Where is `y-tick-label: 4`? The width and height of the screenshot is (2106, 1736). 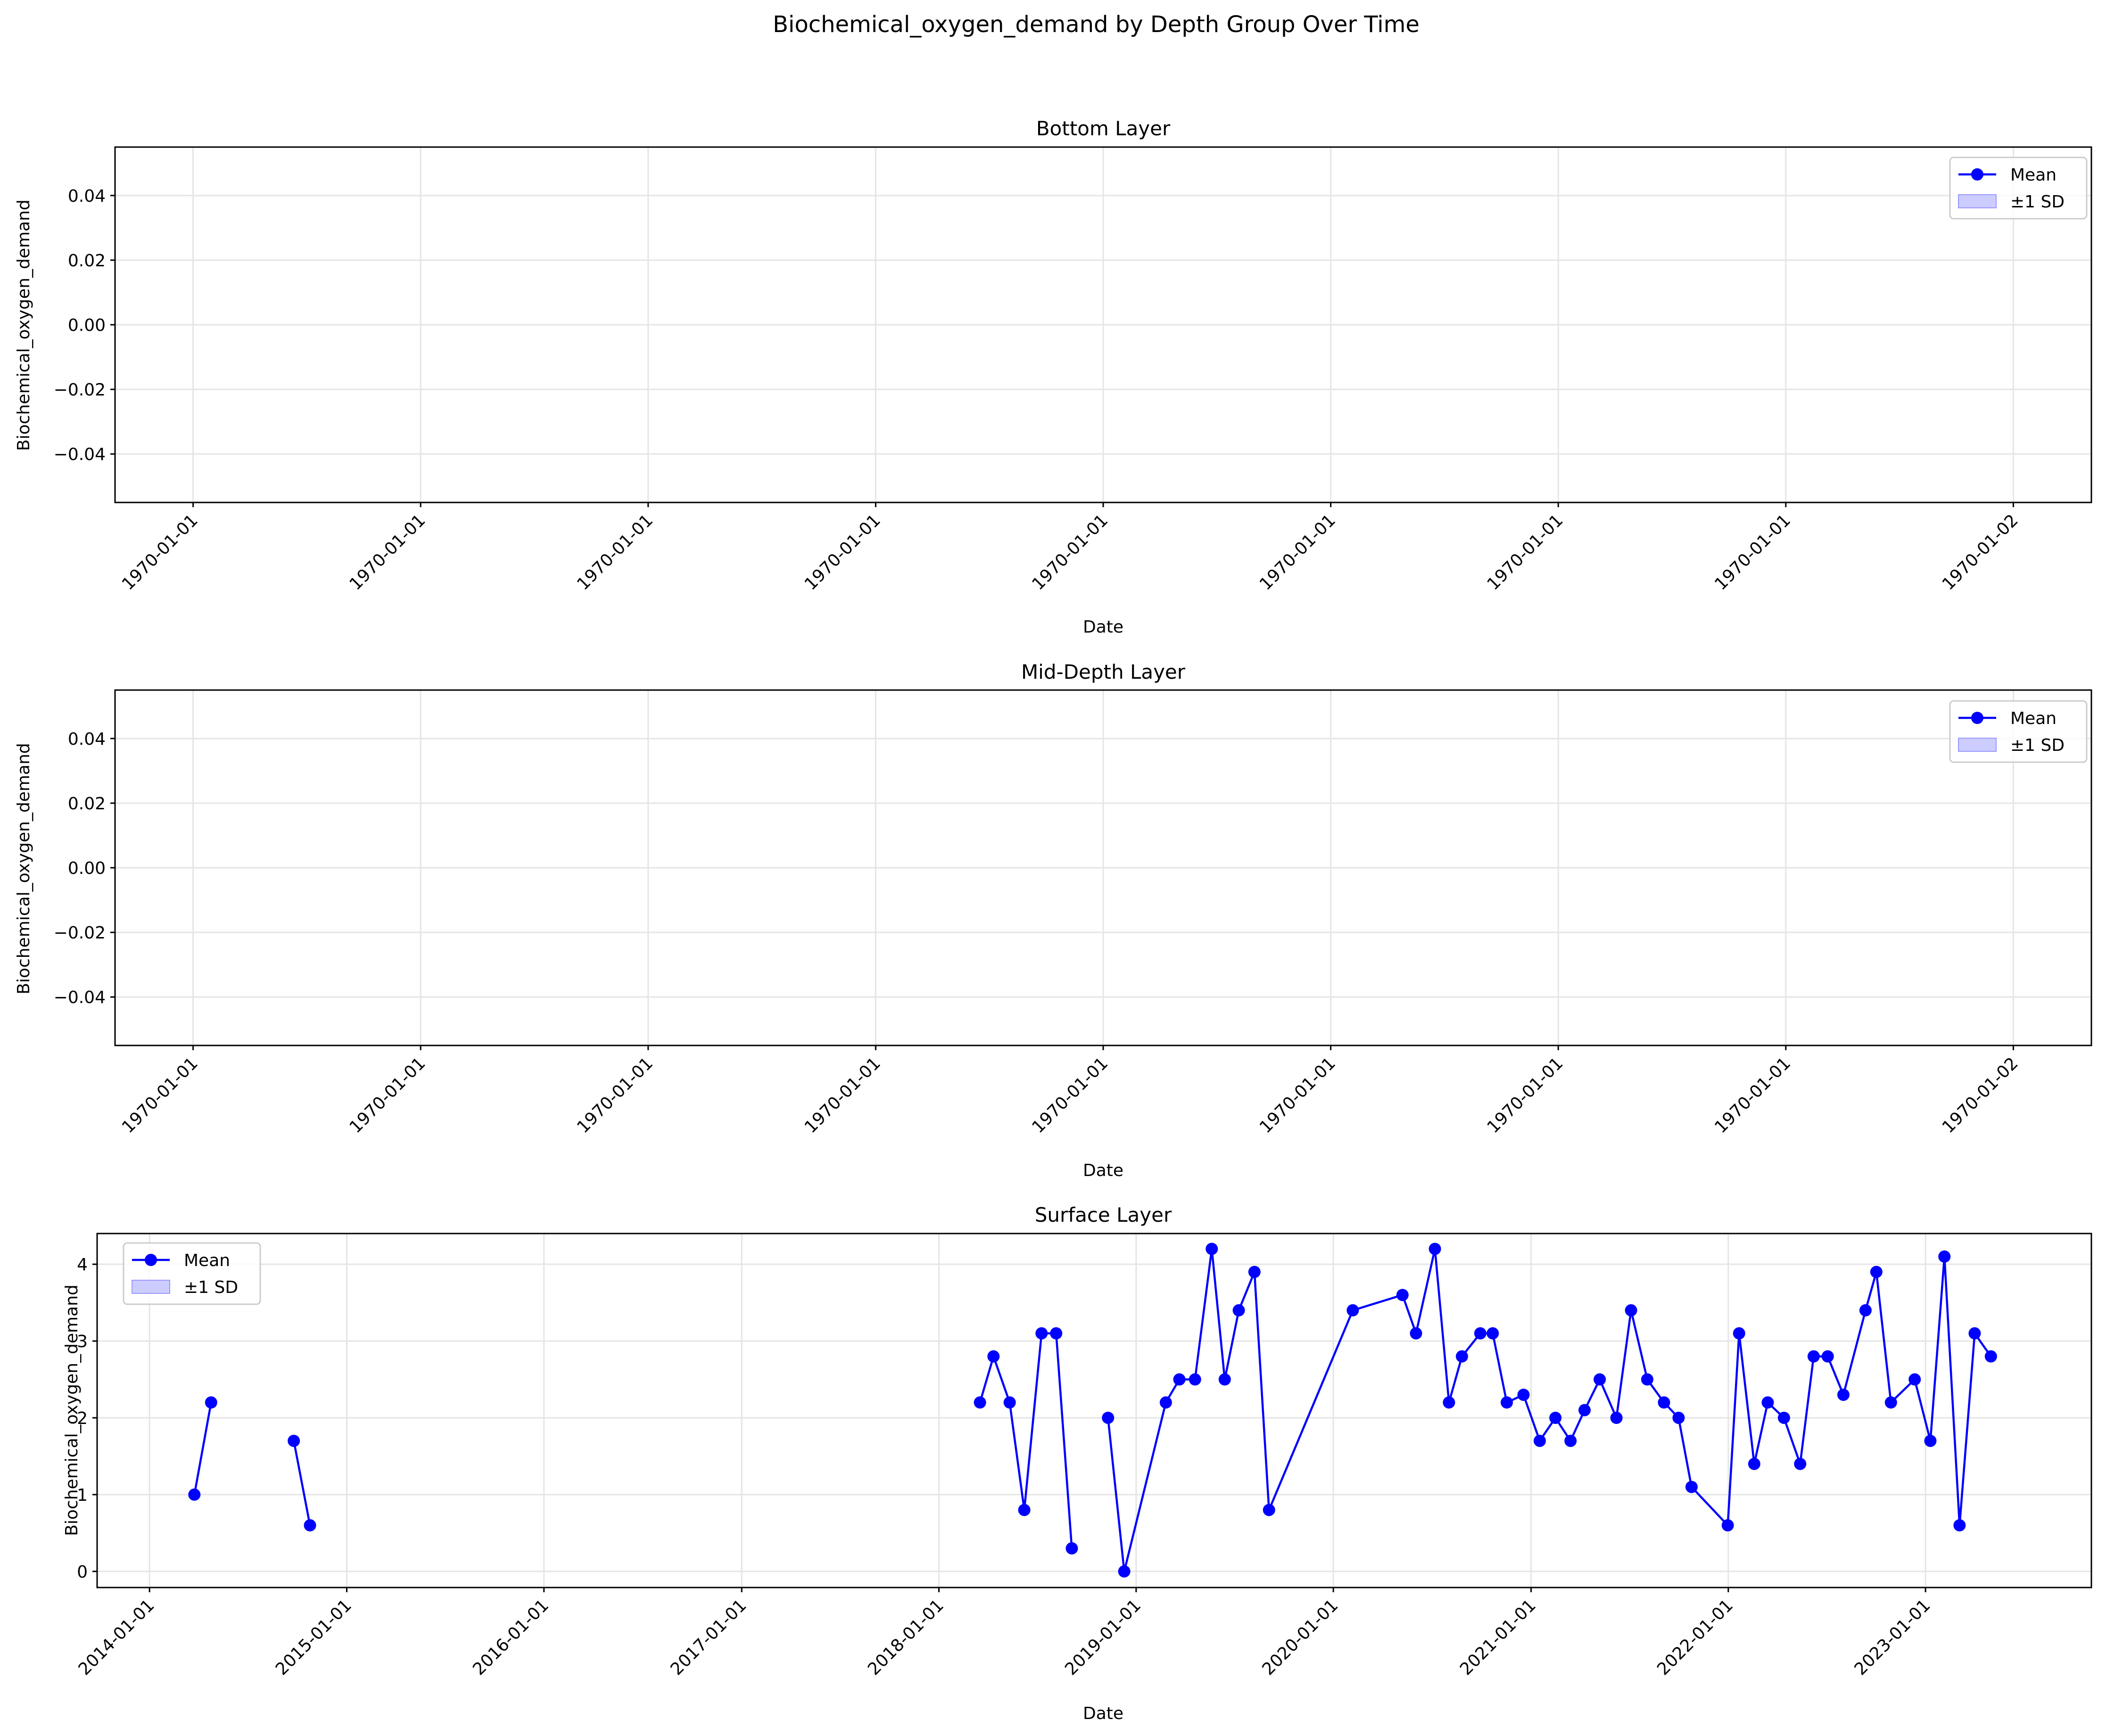
y-tick-label: 4 is located at coordinates (82, 1265).